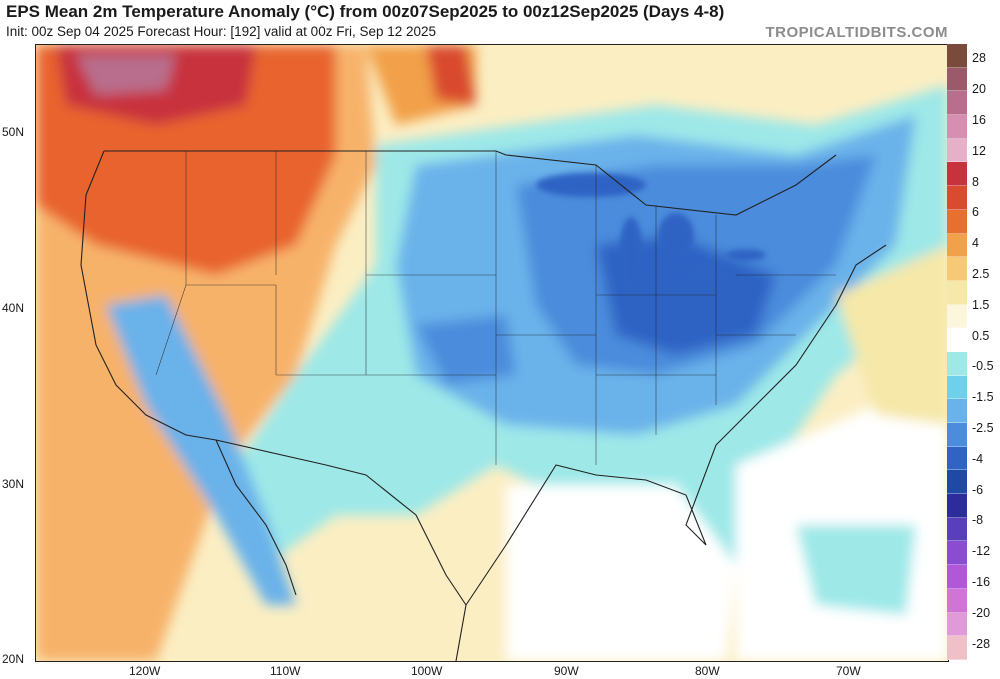  Describe the element at coordinates (621, 573) in the screenshot. I see `neutral-gulf` at that location.